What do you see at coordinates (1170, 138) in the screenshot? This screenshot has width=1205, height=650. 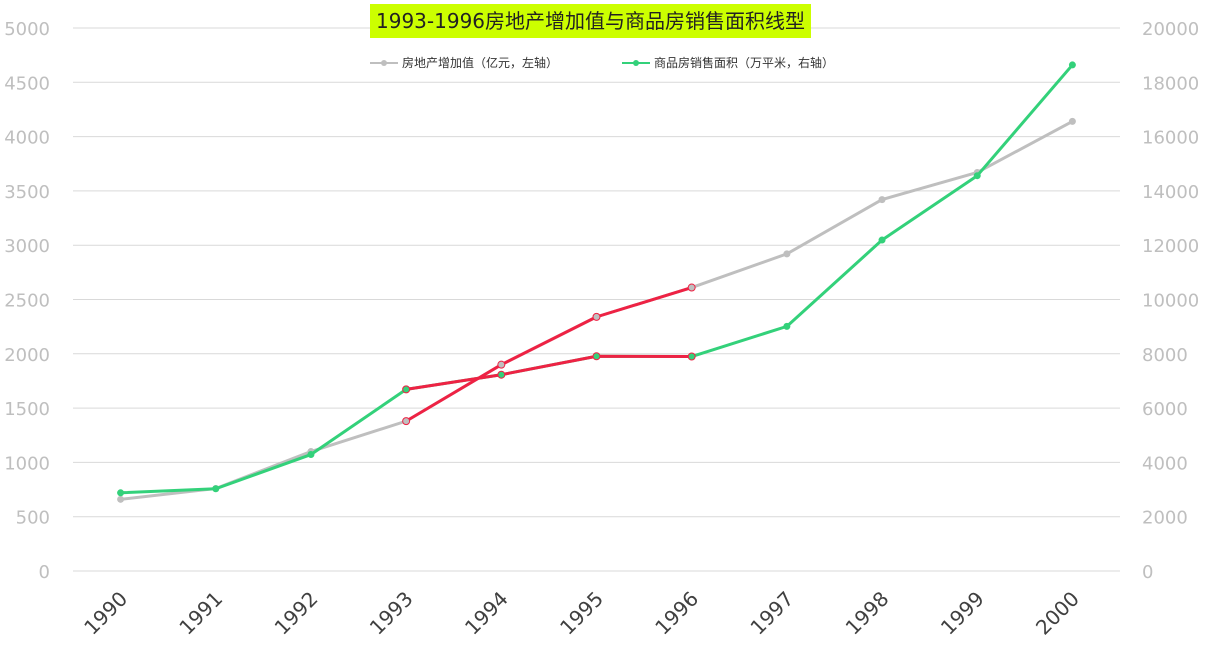 I see `y-right-tick-label: 16000` at bounding box center [1170, 138].